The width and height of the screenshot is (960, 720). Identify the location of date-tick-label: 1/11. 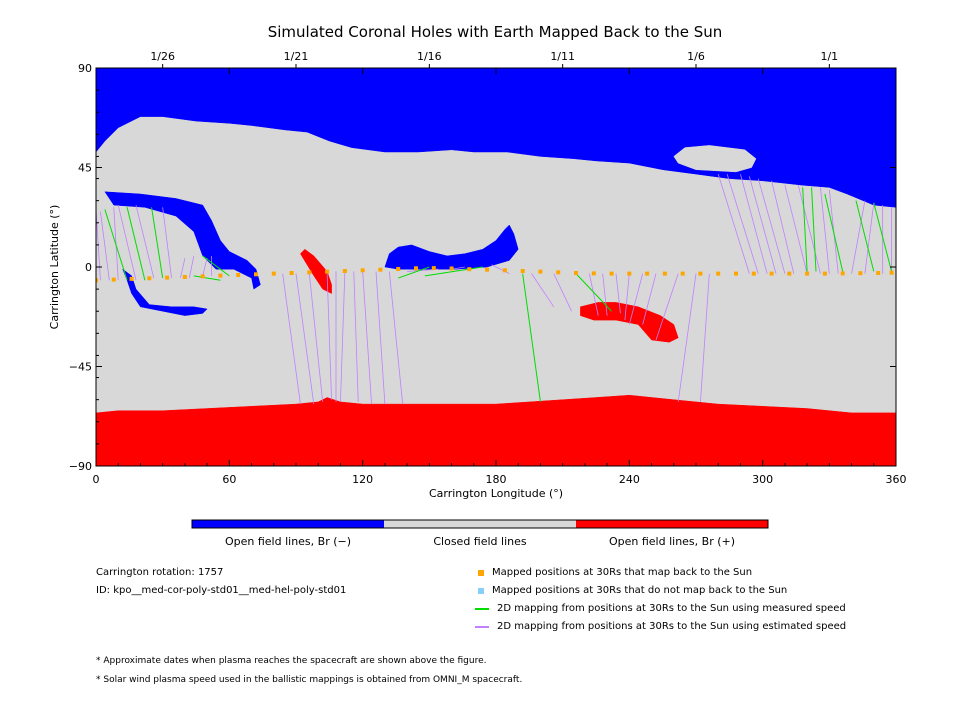
(562, 56).